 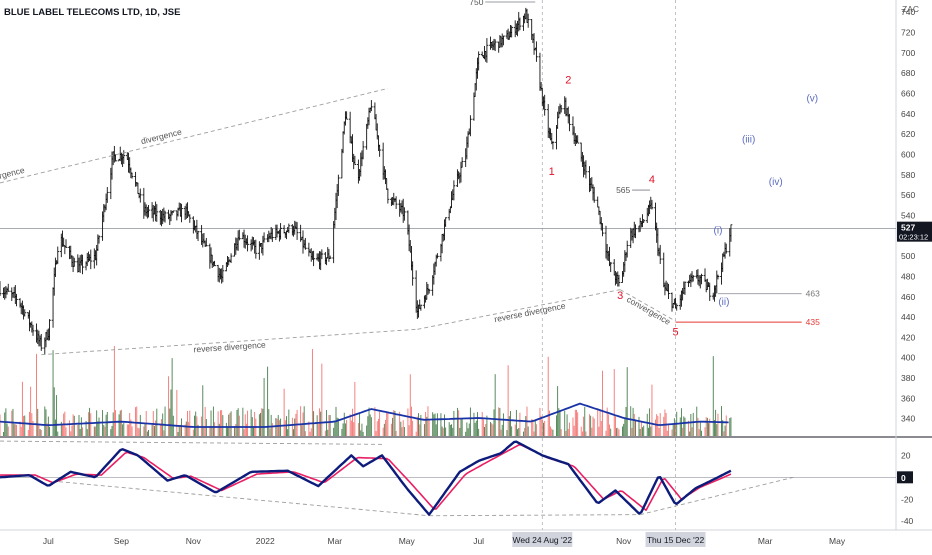 I want to click on wave-red-label-5: 5, so click(x=675, y=332).